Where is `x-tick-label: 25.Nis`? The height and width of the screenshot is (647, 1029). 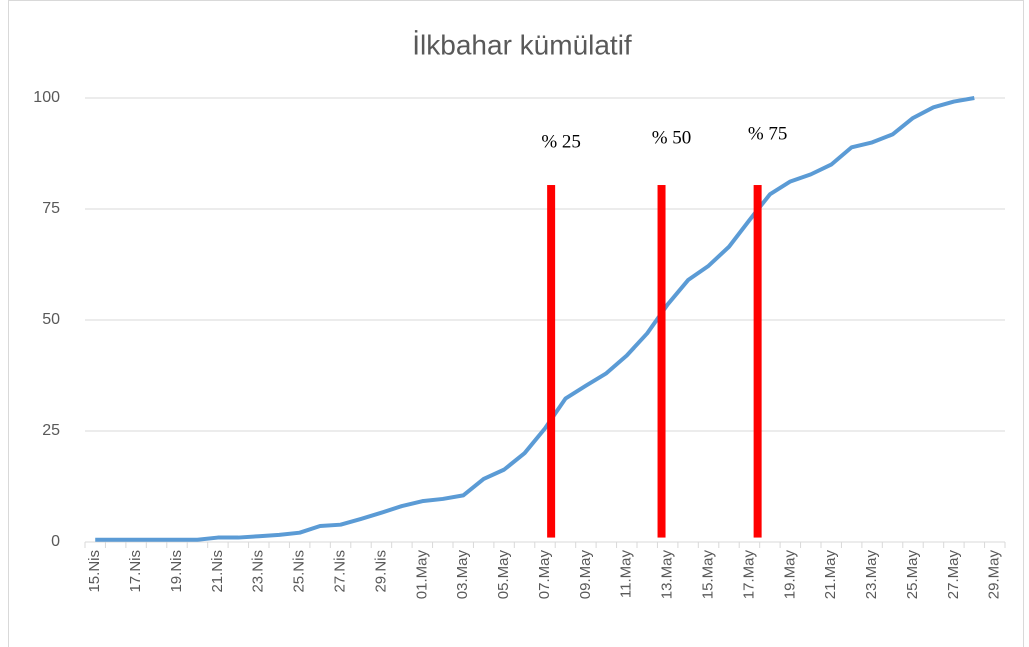 x-tick-label: 25.Nis is located at coordinates (299, 571).